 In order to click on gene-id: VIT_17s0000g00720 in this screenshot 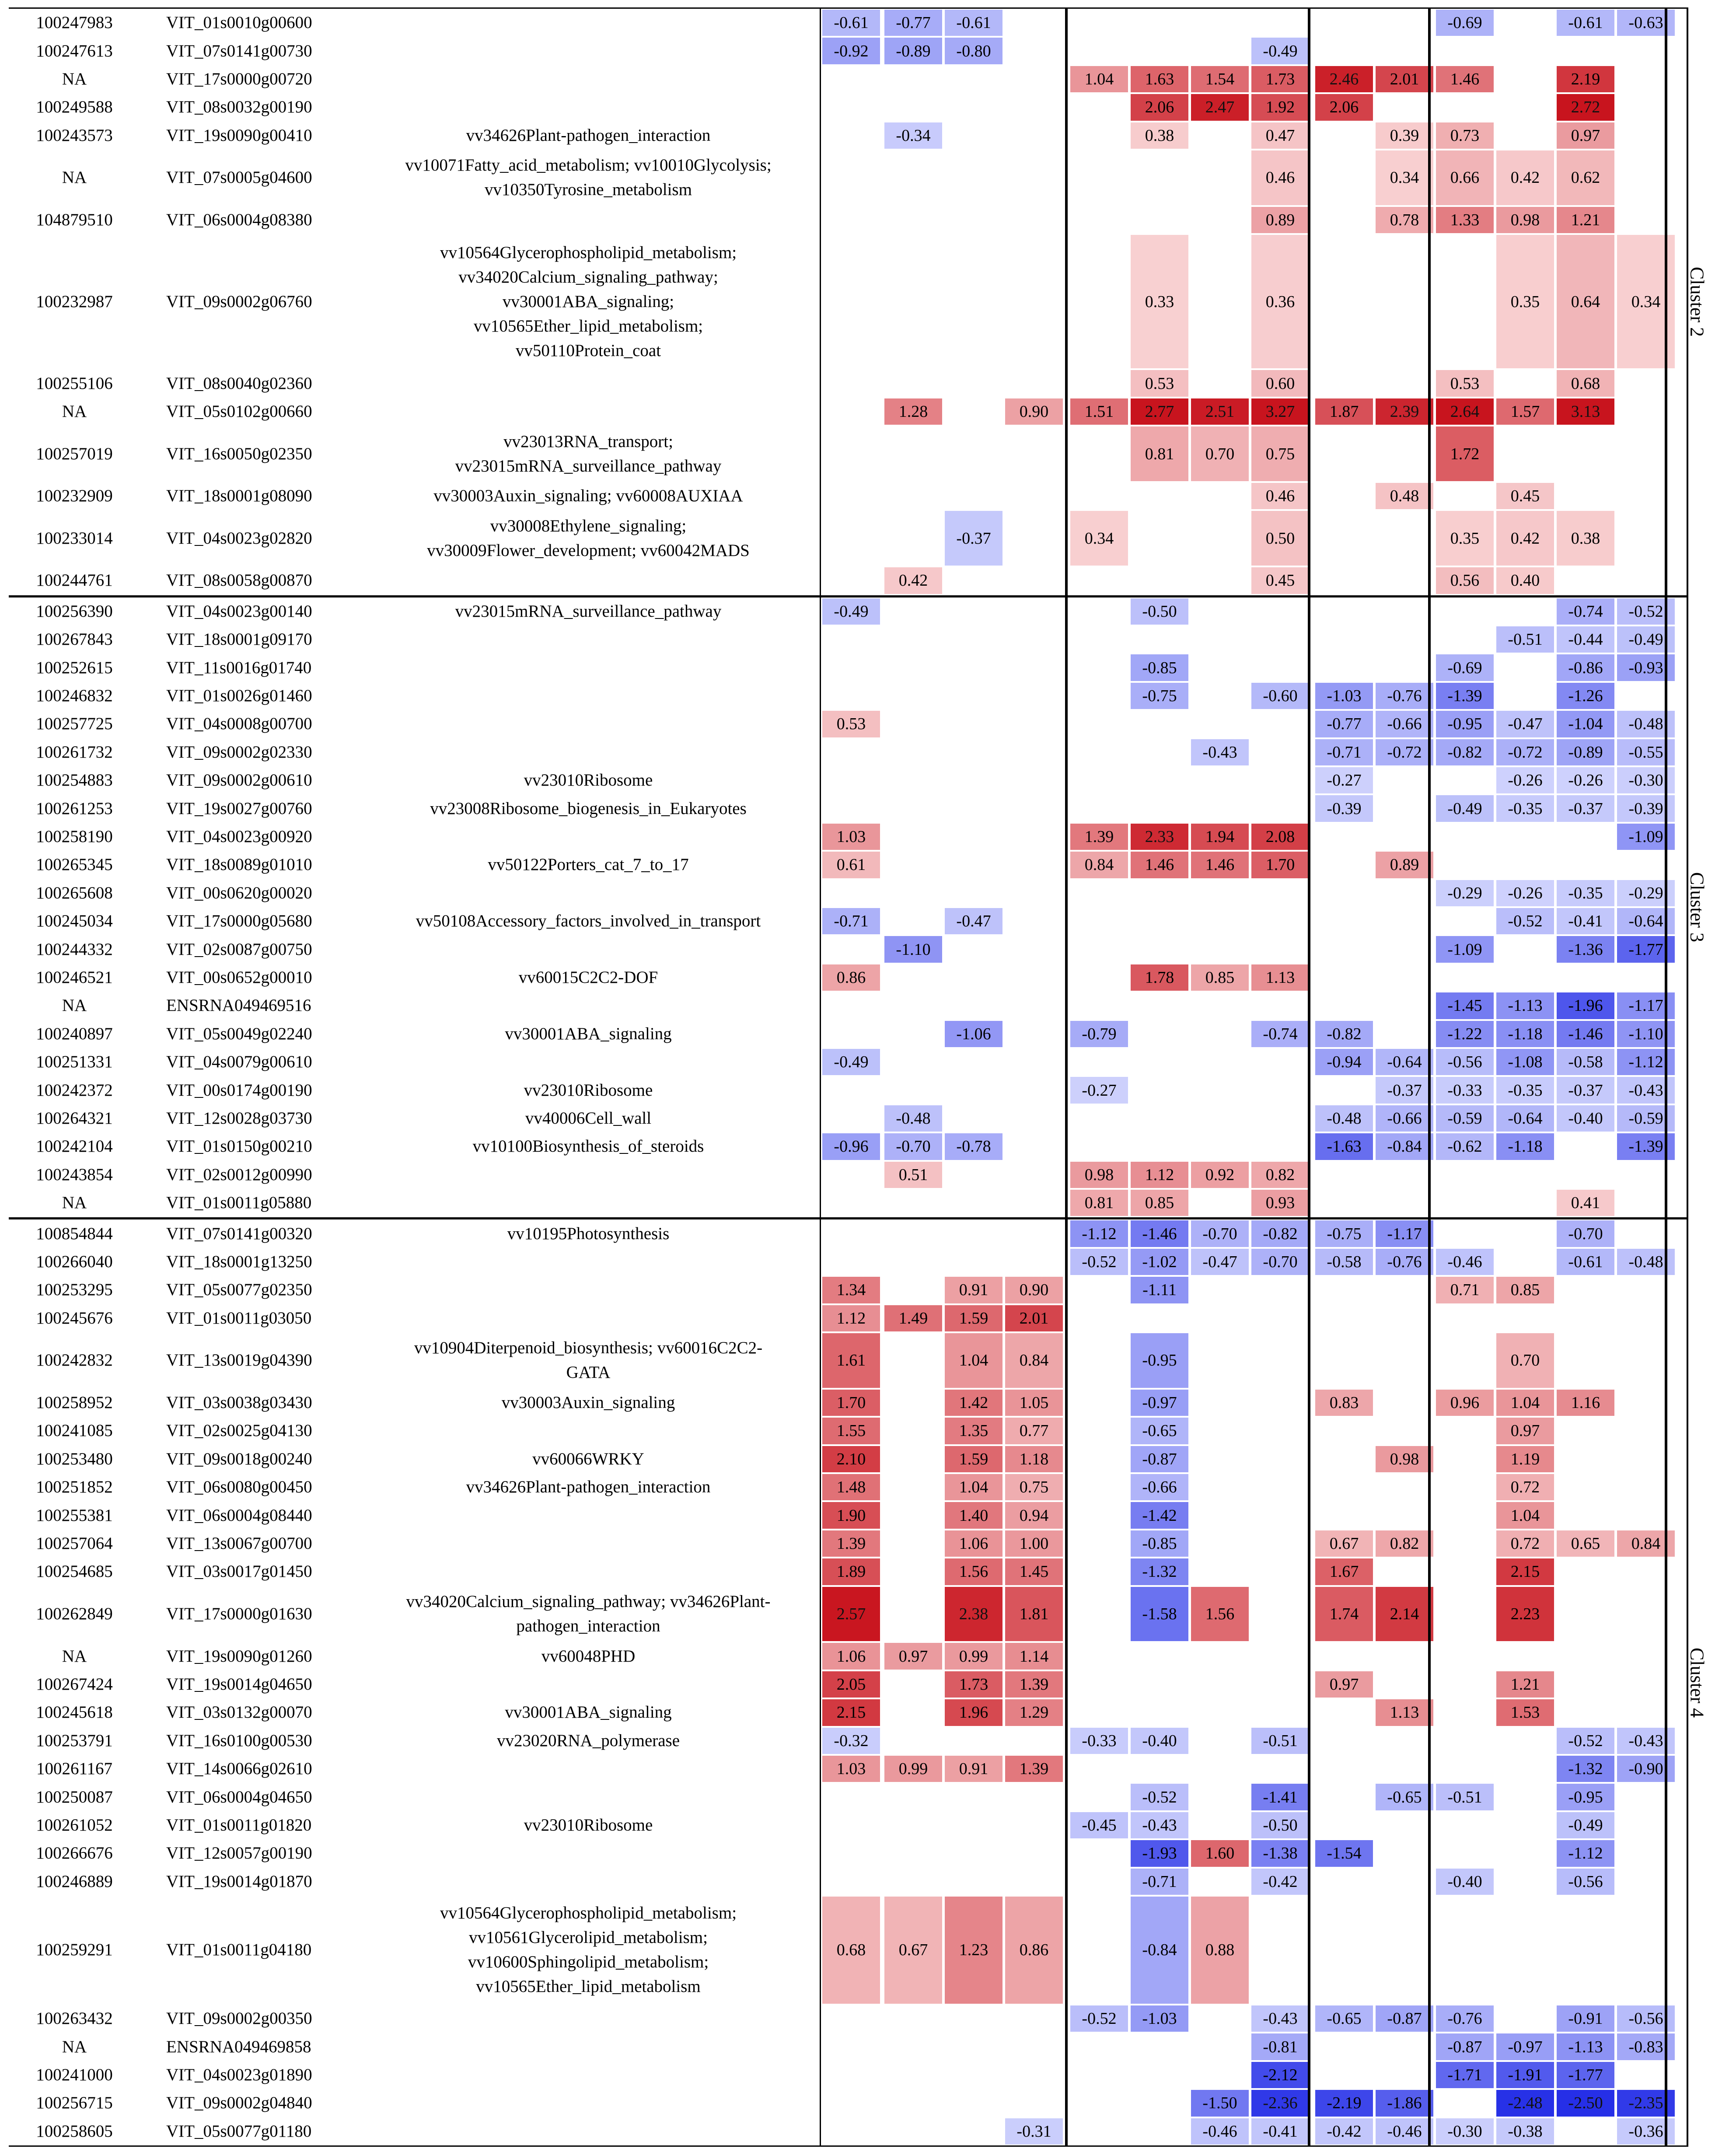, I will do `click(239, 78)`.